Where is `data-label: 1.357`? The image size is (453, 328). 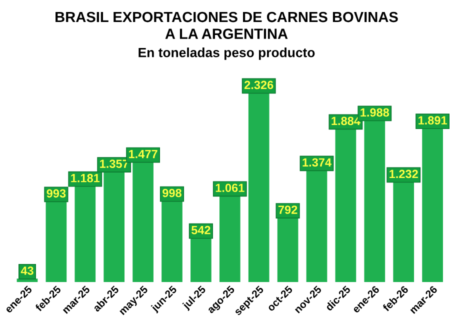 data-label: 1.357 is located at coordinates (114, 164).